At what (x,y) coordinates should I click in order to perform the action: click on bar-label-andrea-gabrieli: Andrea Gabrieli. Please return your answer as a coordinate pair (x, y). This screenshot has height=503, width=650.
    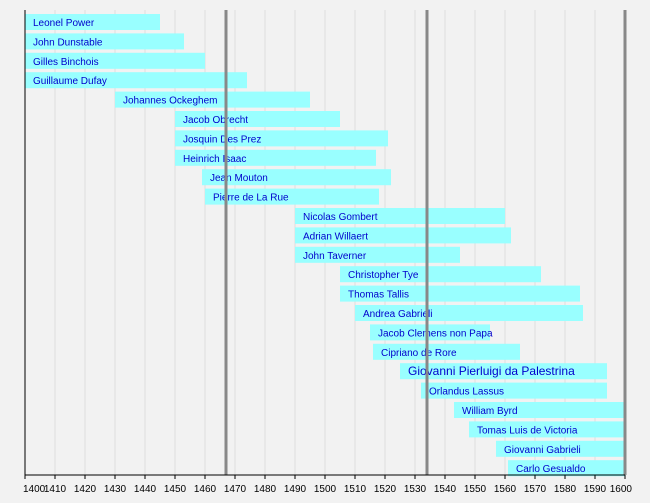
    Looking at the image, I should click on (397, 314).